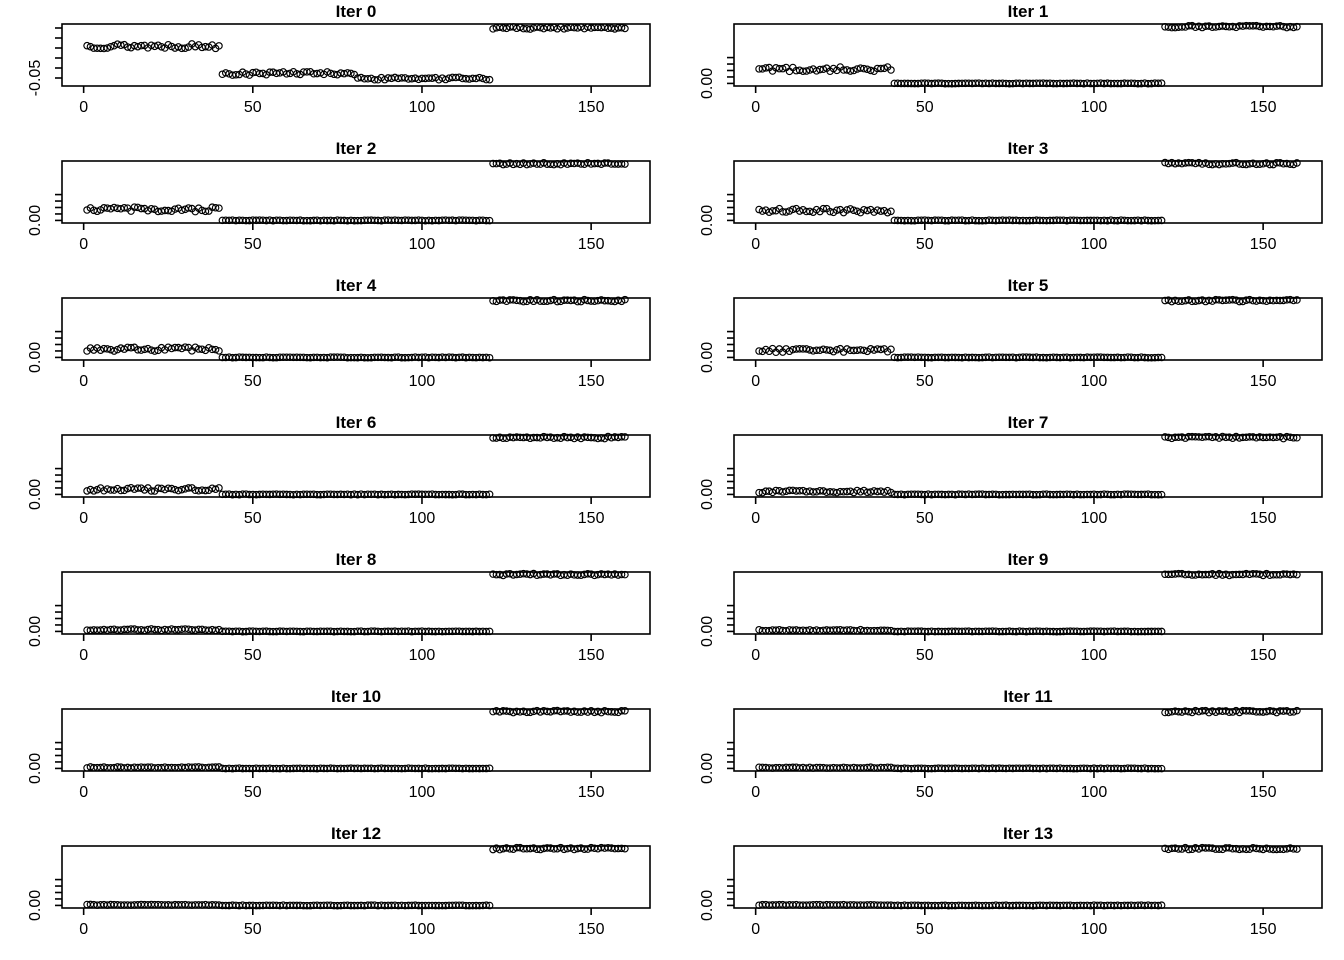 The width and height of the screenshot is (1344, 960). Describe the element at coordinates (1028, 422) in the screenshot. I see `plot-title: Iter 7` at that location.